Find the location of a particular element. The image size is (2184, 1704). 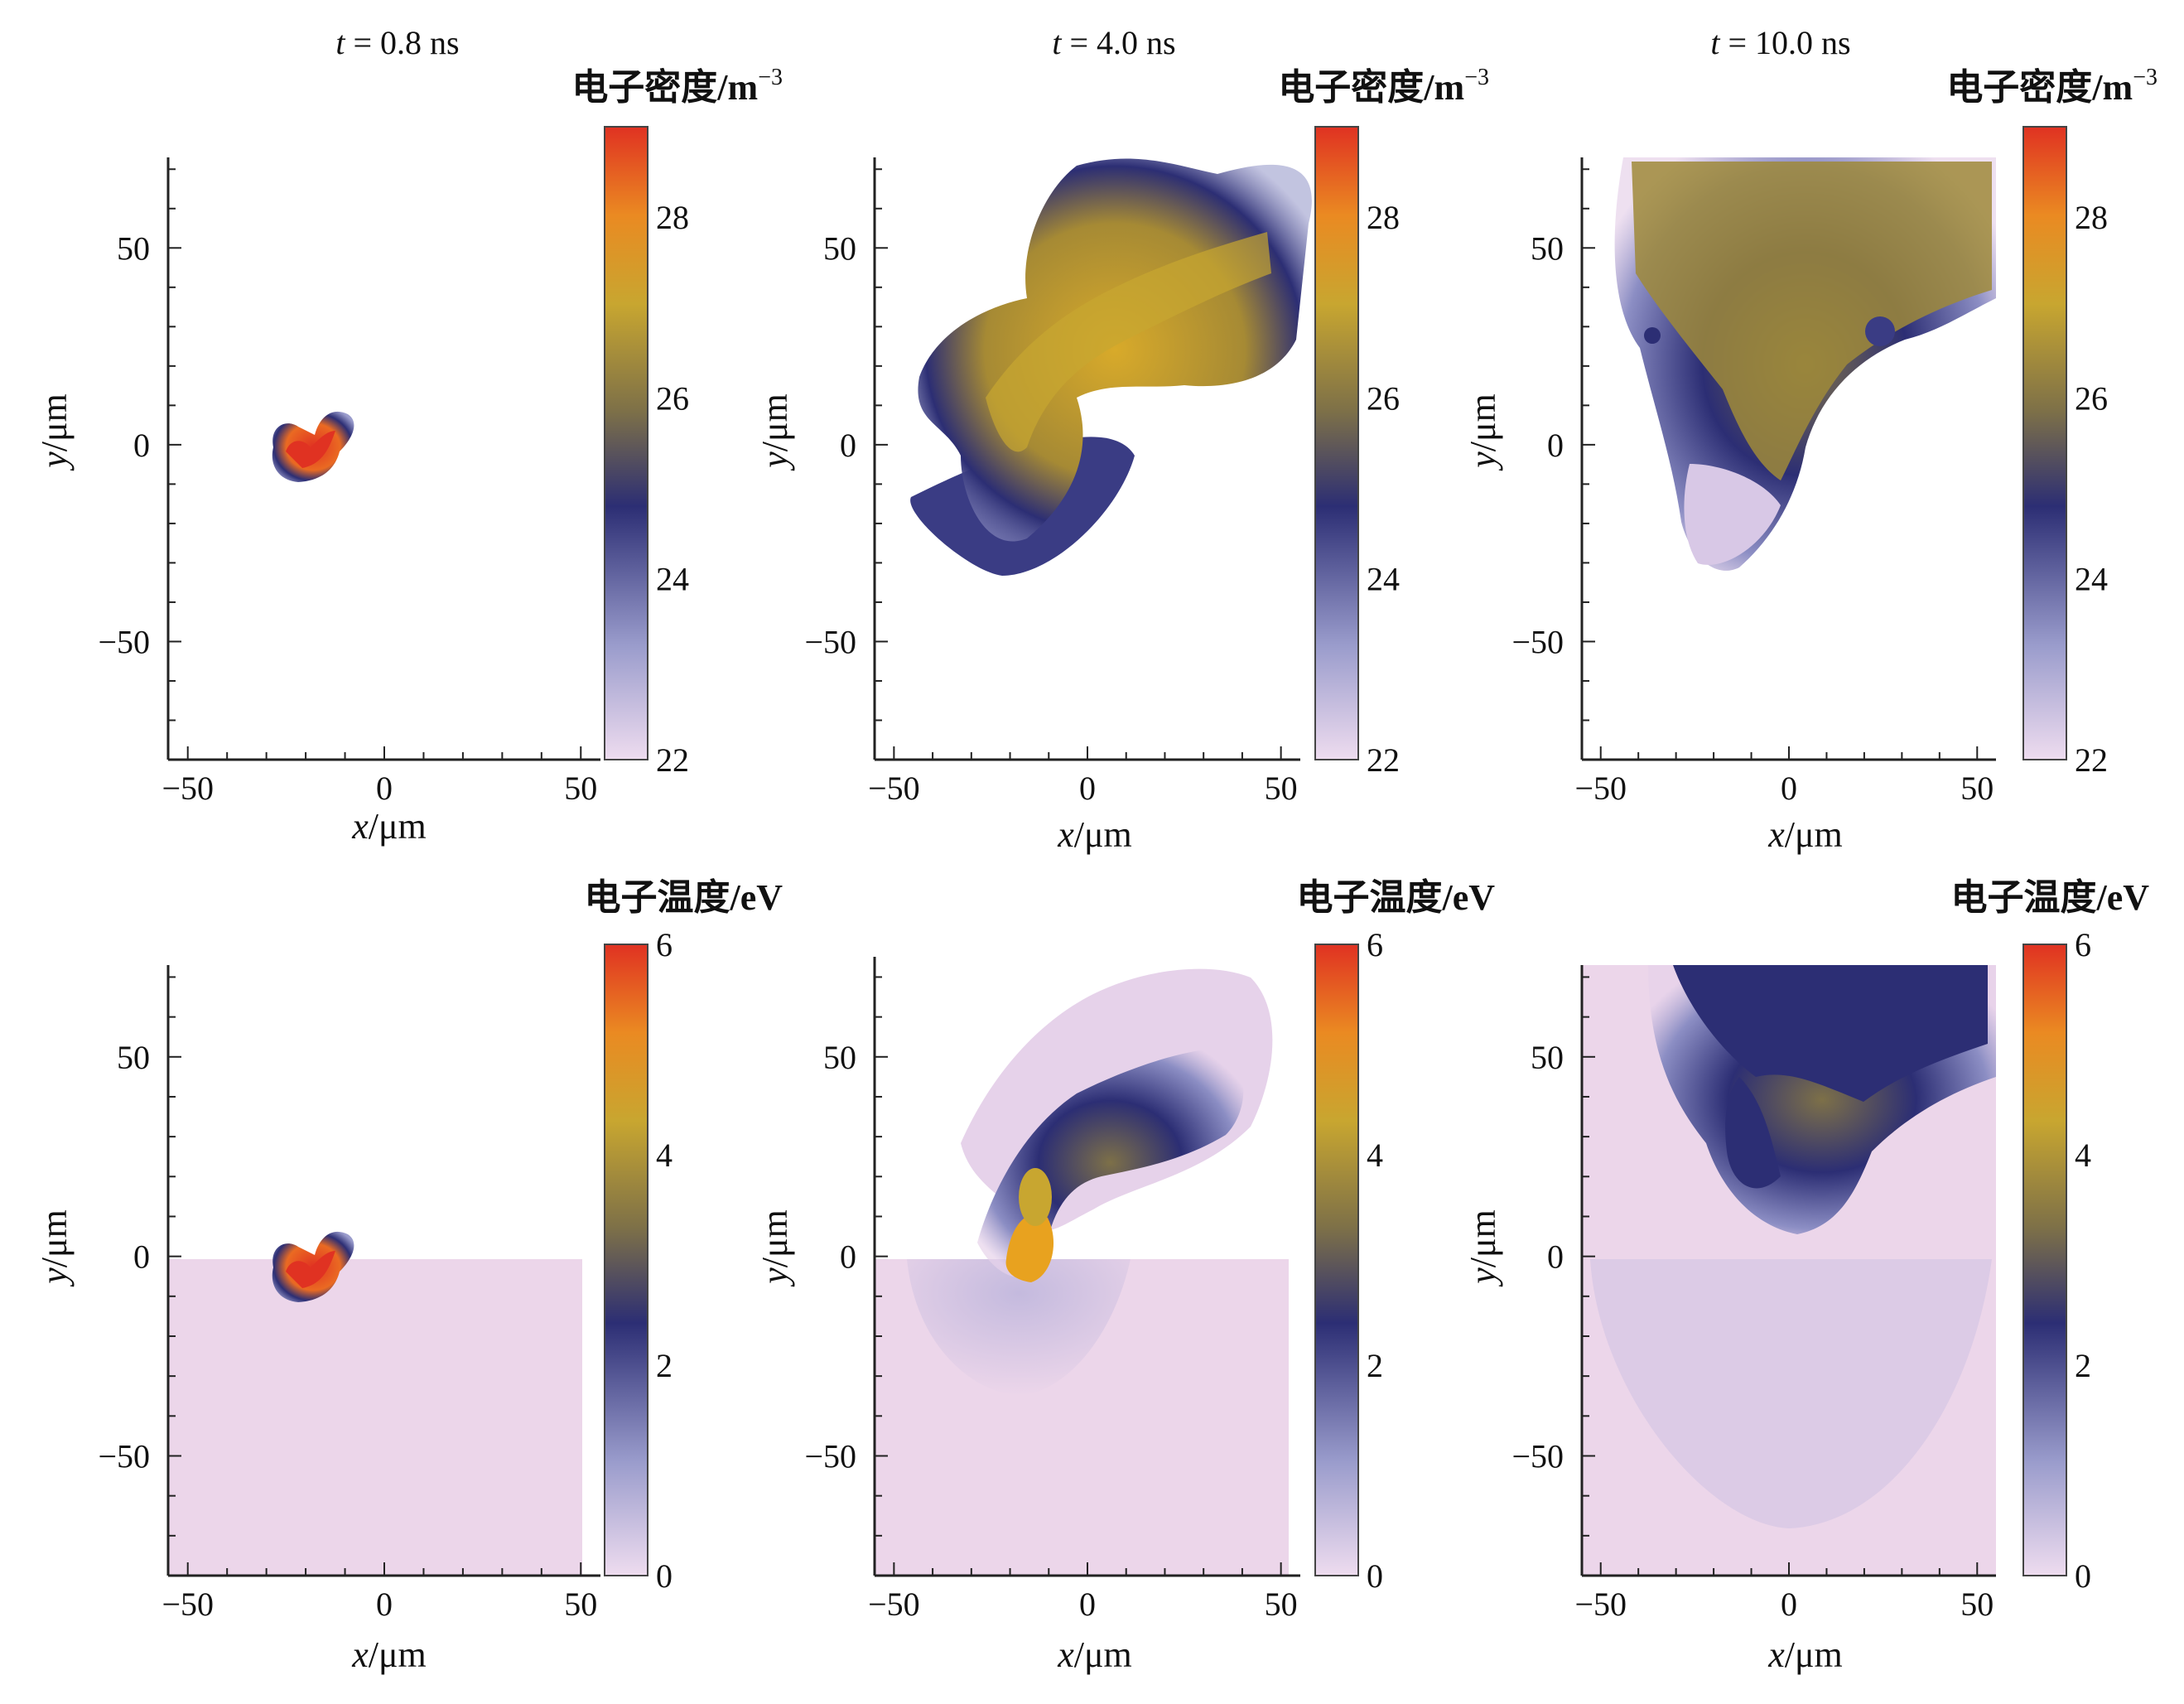

heatmap-density-t10 is located at coordinates (1805, 364).